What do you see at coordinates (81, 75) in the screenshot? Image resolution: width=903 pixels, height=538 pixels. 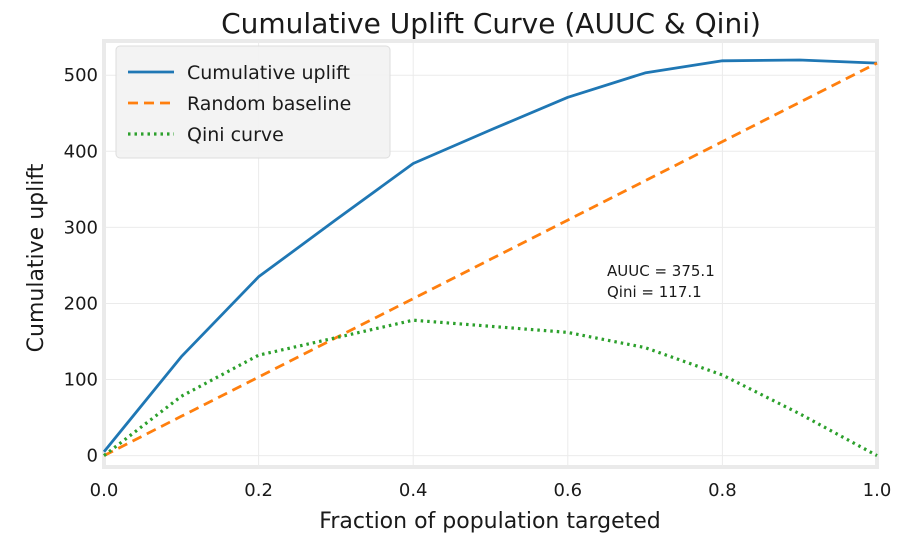 I see `y-tick-label: 500` at bounding box center [81, 75].